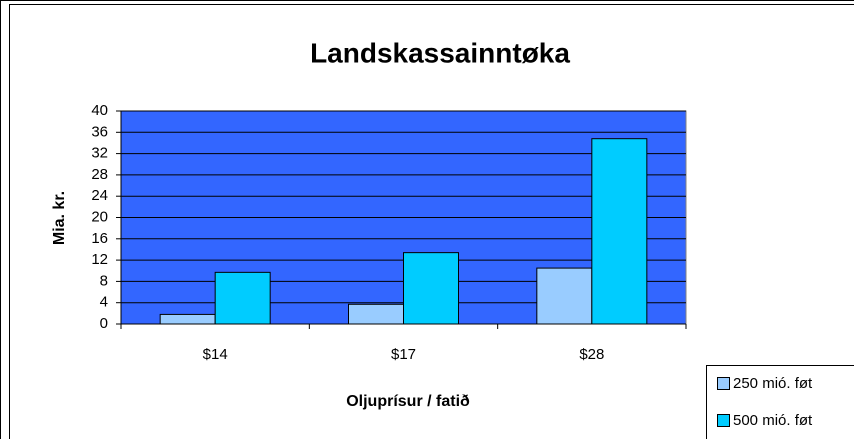 This screenshot has width=854, height=439. Describe the element at coordinates (99, 174) in the screenshot. I see `y-tick-label: 28` at that location.